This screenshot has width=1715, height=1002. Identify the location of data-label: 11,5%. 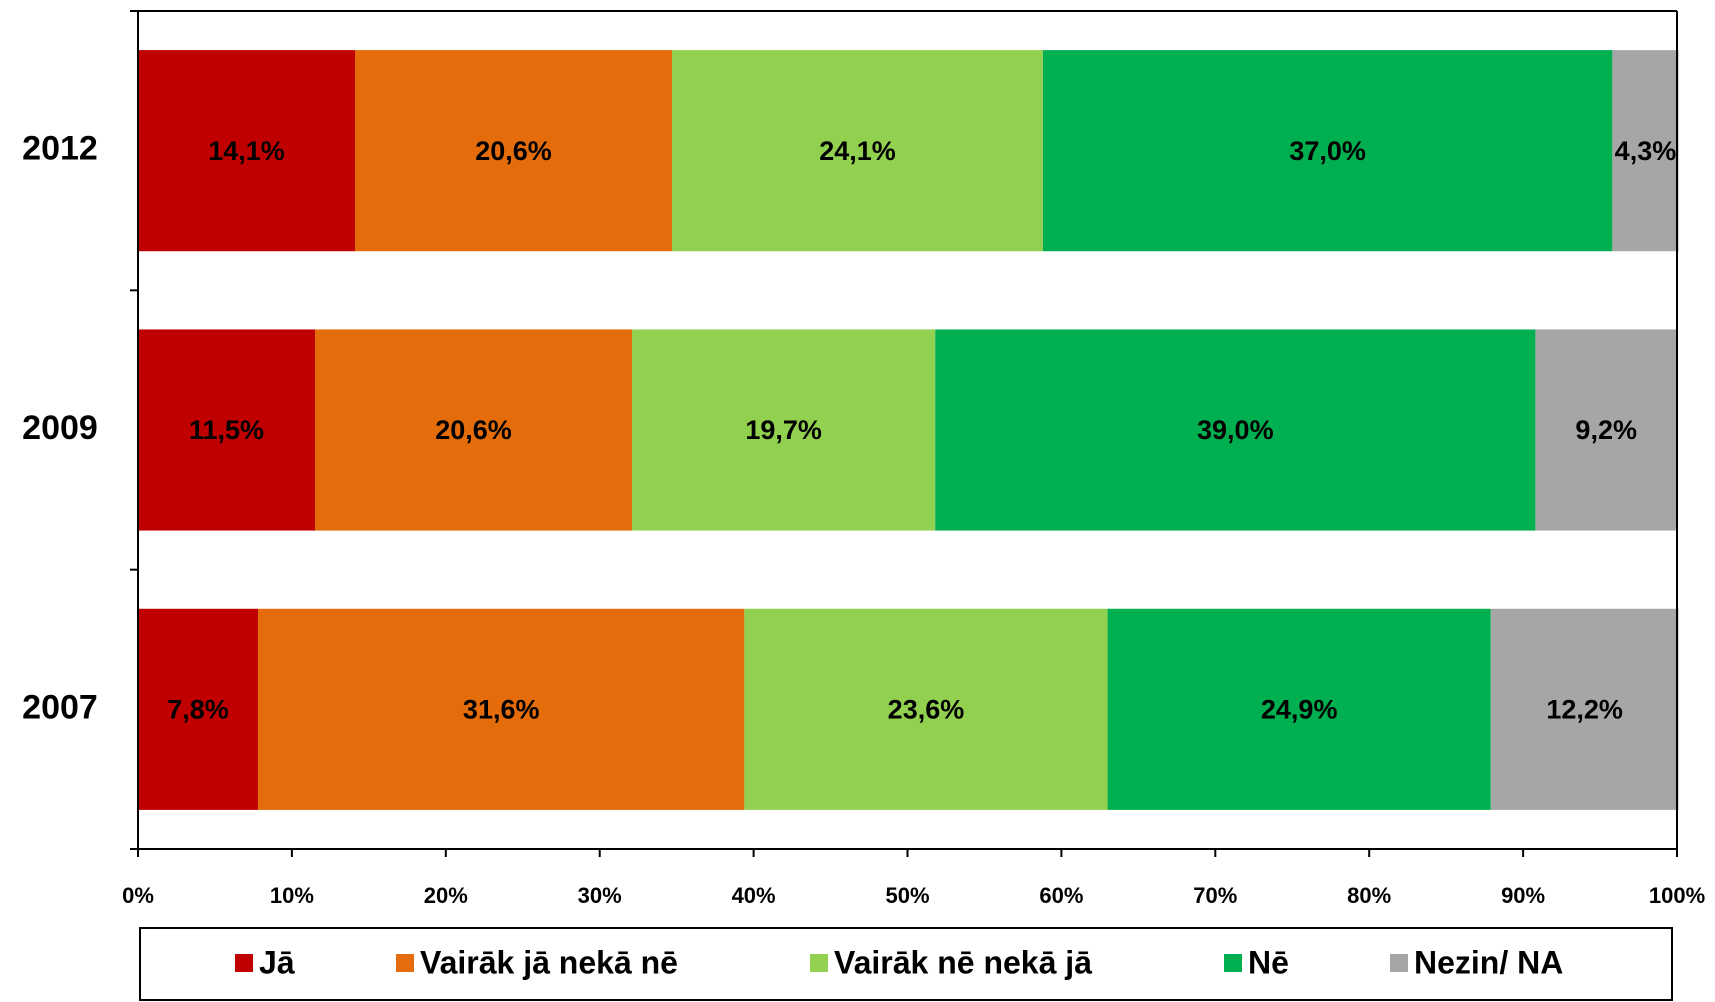
(226, 430).